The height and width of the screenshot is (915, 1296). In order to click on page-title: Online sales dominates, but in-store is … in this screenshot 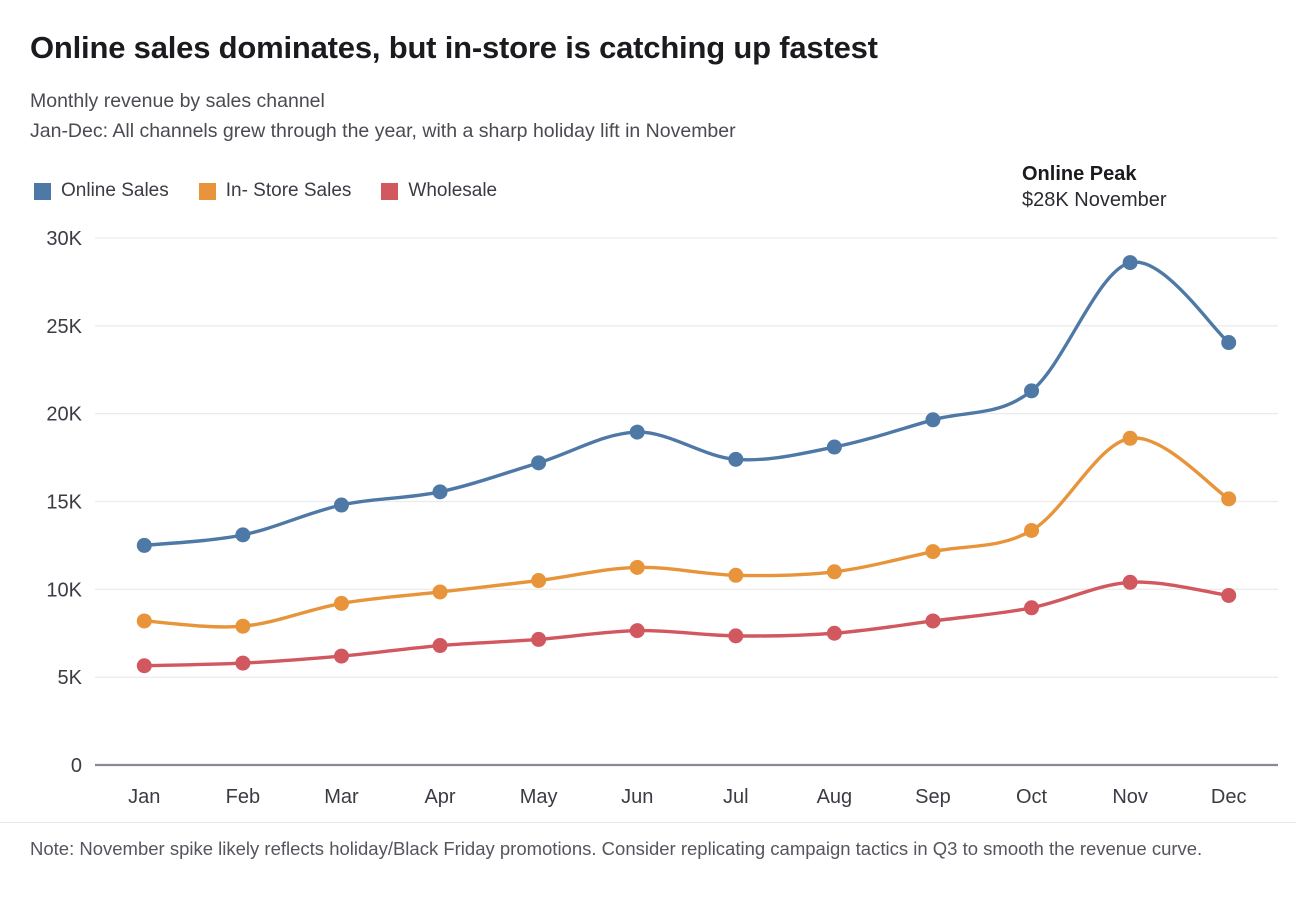, I will do `click(454, 47)`.